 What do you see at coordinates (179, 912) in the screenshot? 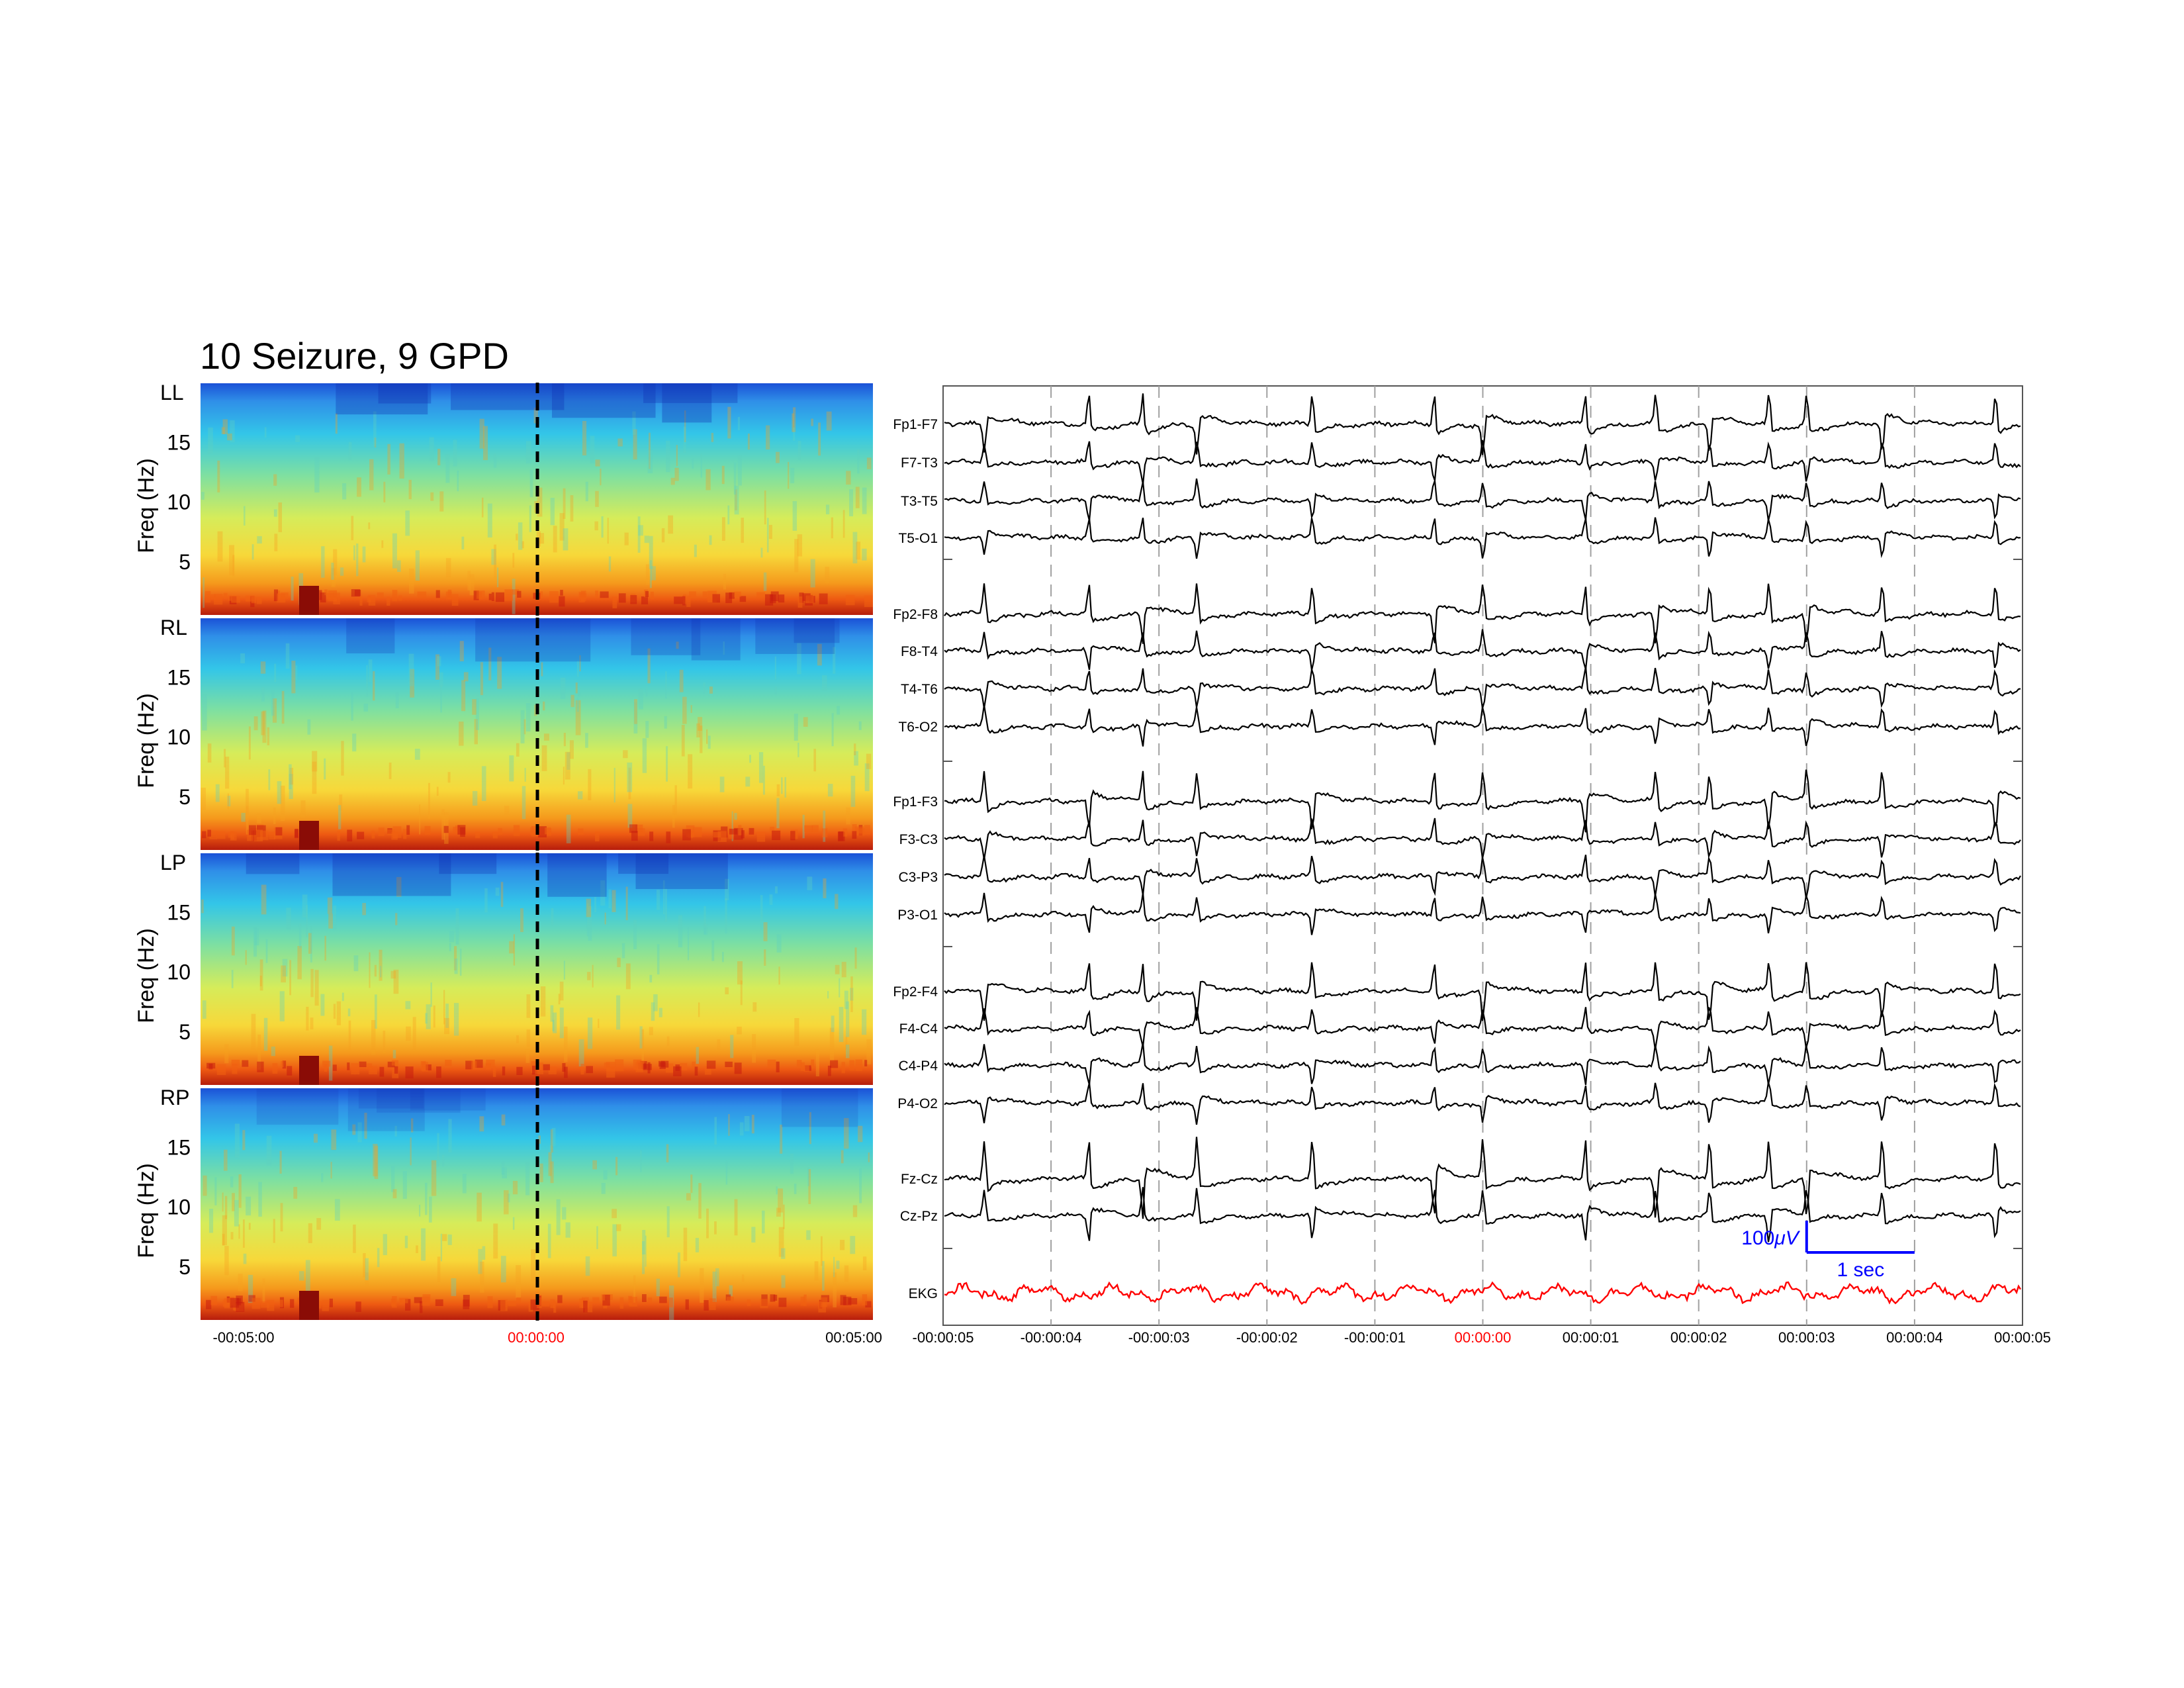
I see `spectrogram-ytick-label: 15` at bounding box center [179, 912].